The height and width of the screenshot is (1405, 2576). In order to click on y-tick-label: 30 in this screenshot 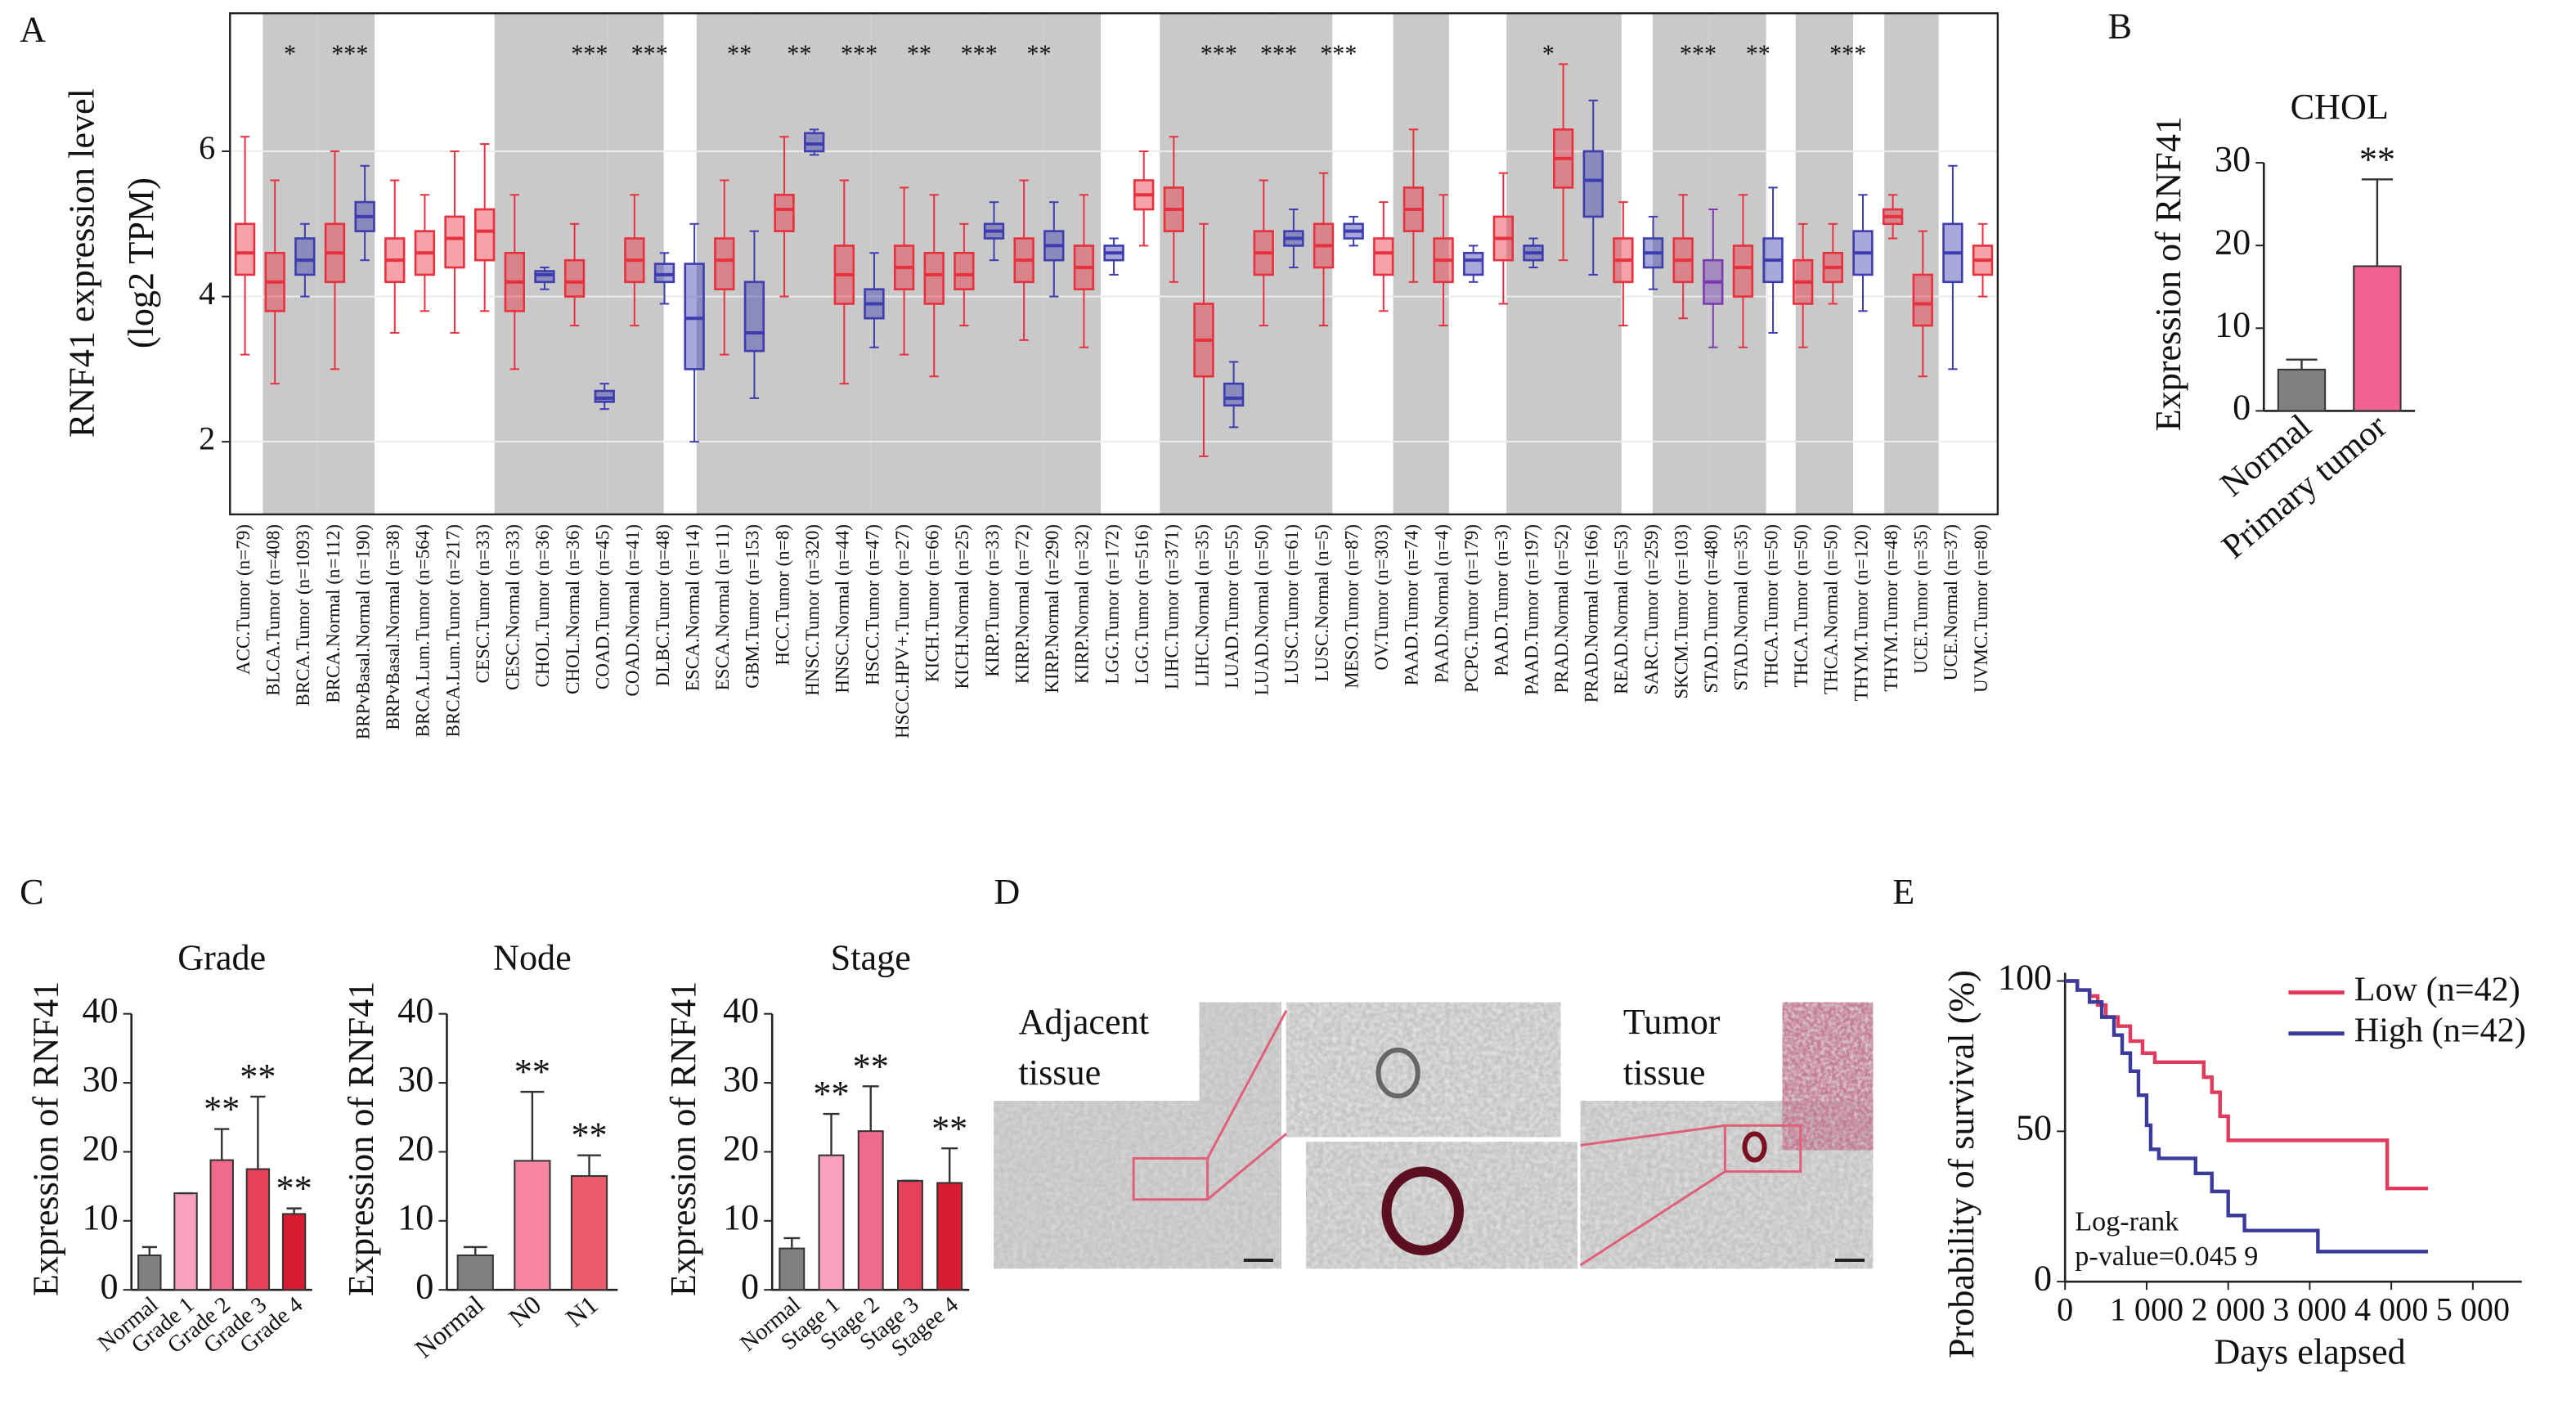, I will do `click(741, 1079)`.